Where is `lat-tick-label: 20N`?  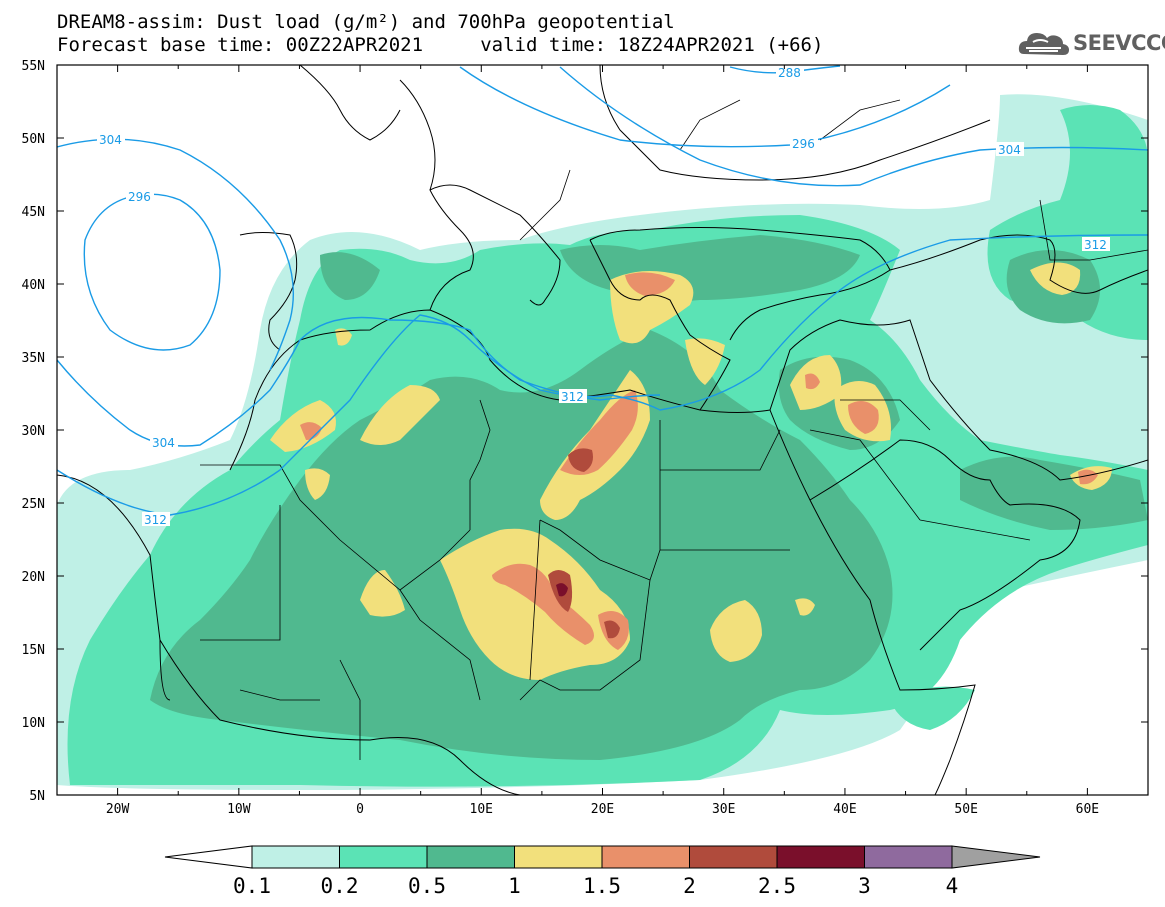 lat-tick-label: 20N is located at coordinates (33, 577).